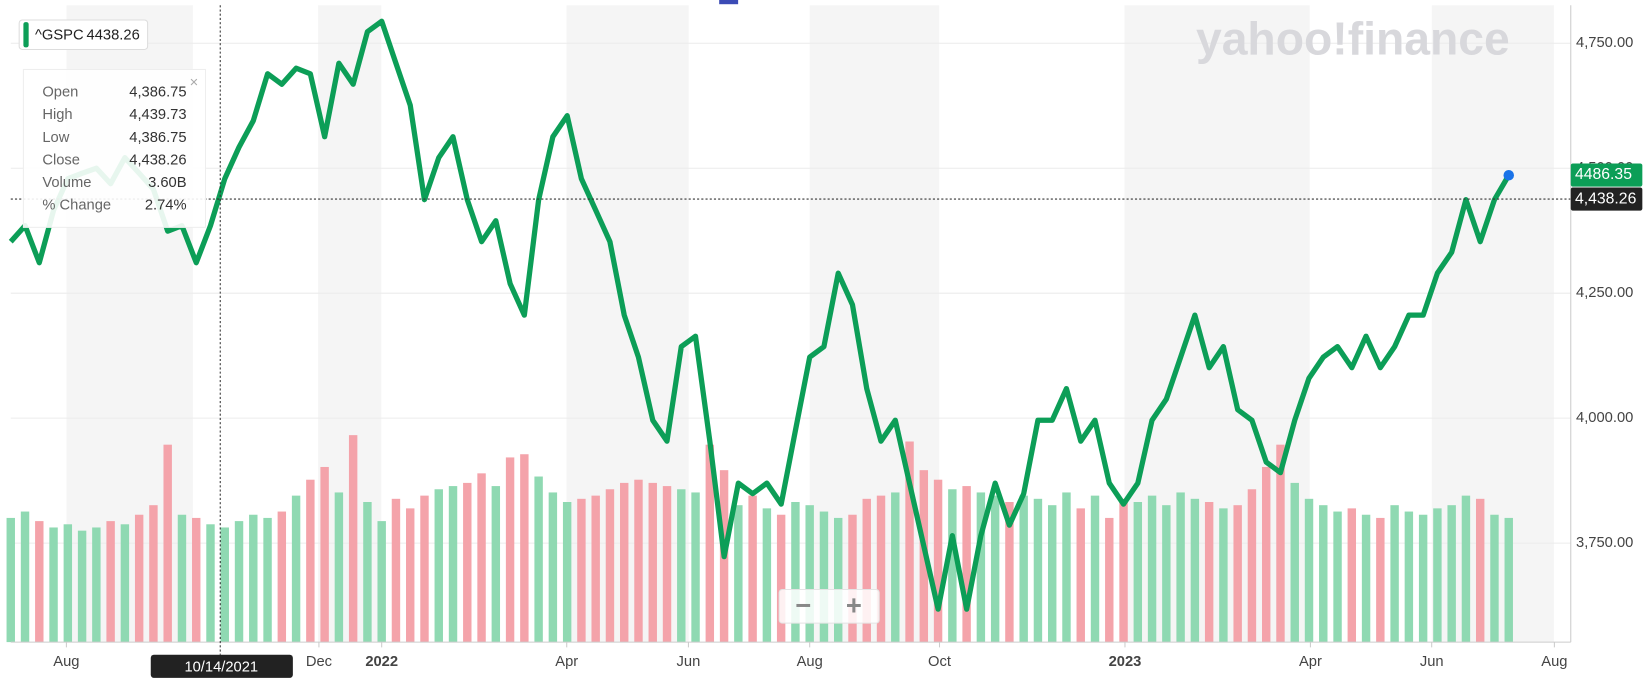 This screenshot has width=1651, height=685. I want to click on legend: ^GSPC 4438.26, so click(83, 34).